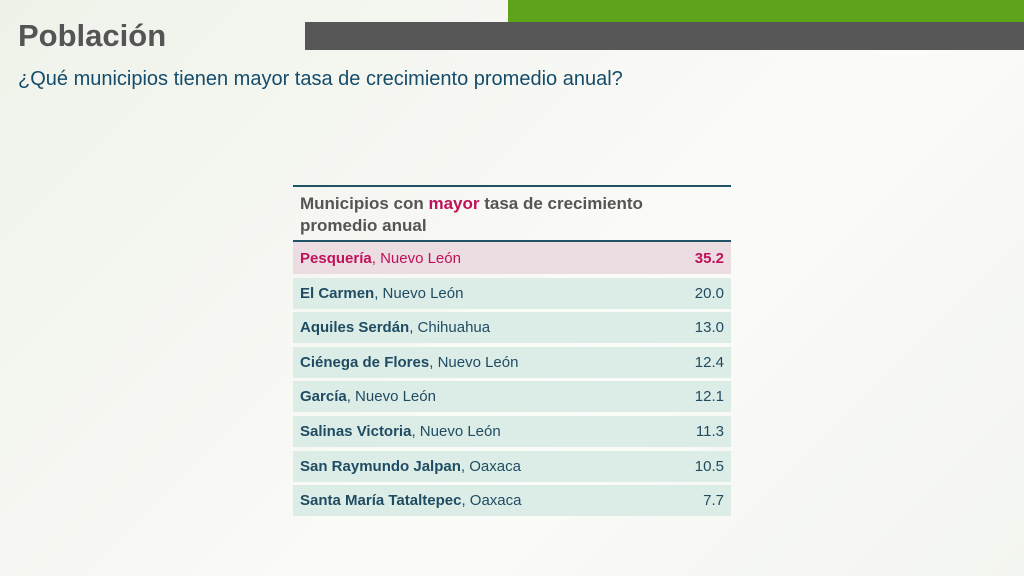 The image size is (1024, 576). What do you see at coordinates (454, 328) in the screenshot?
I see `row-estado: Chihuahua` at bounding box center [454, 328].